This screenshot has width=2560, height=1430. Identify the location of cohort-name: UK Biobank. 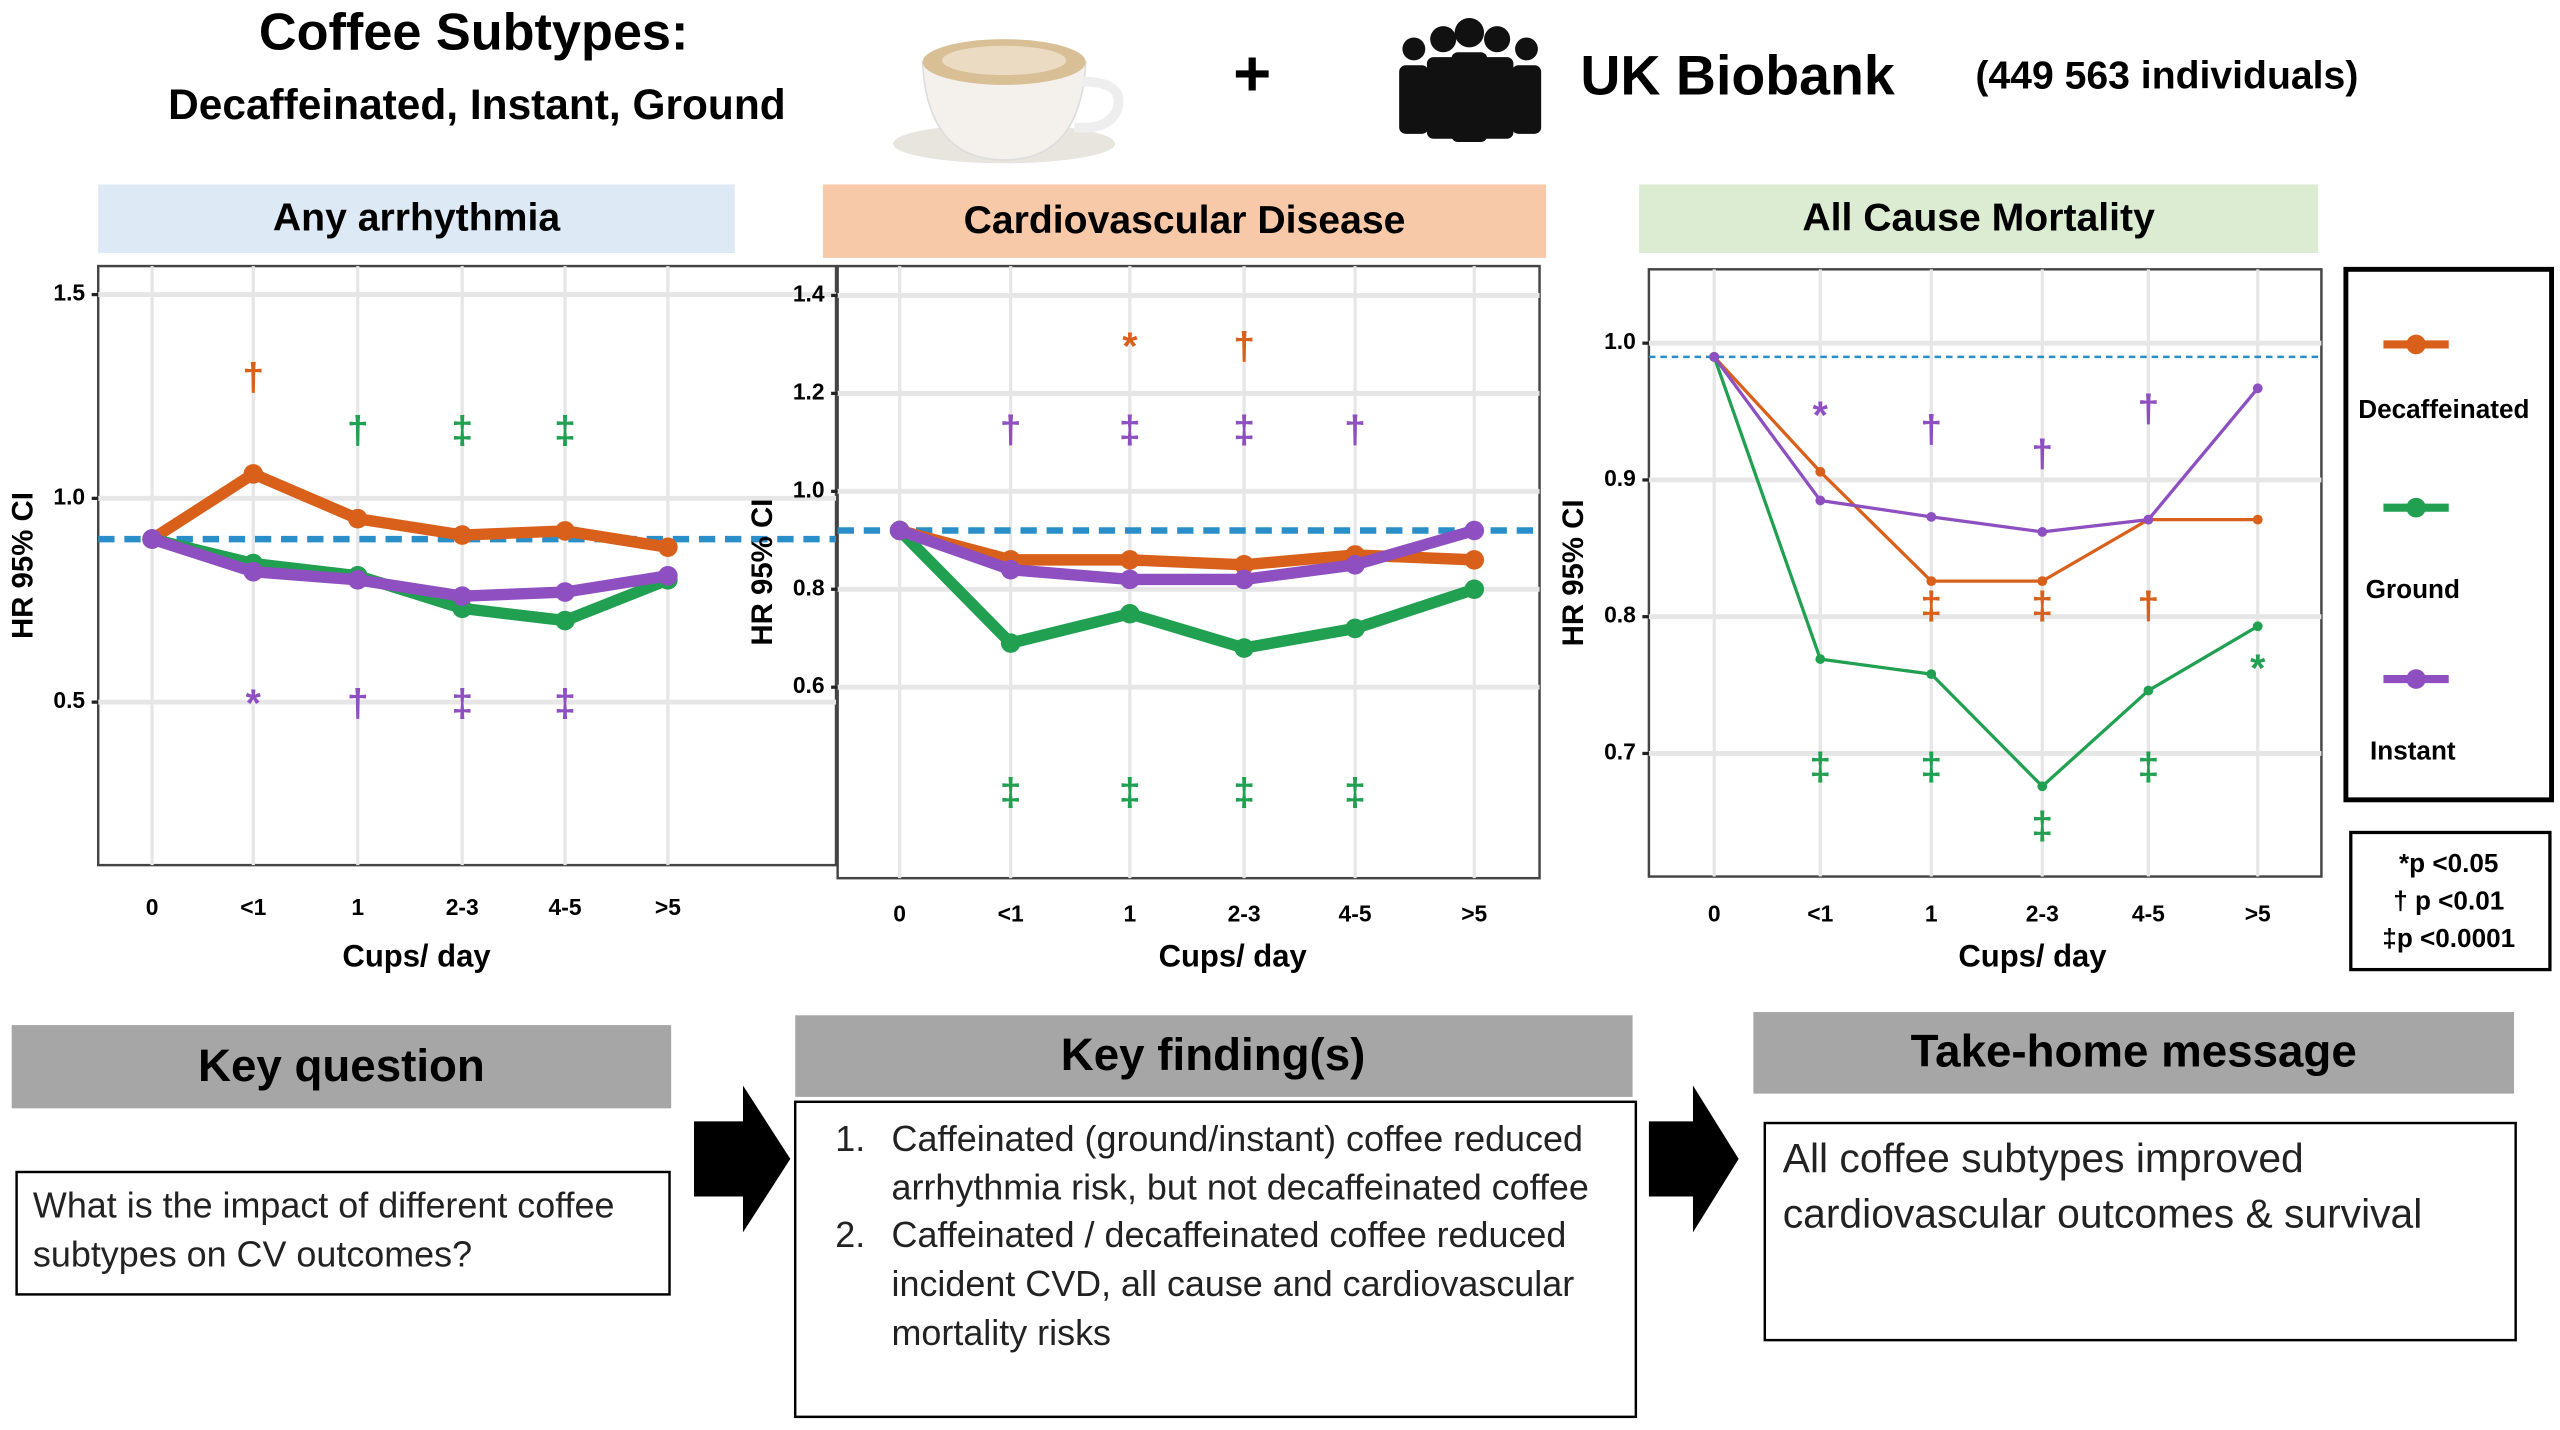
(1737, 76).